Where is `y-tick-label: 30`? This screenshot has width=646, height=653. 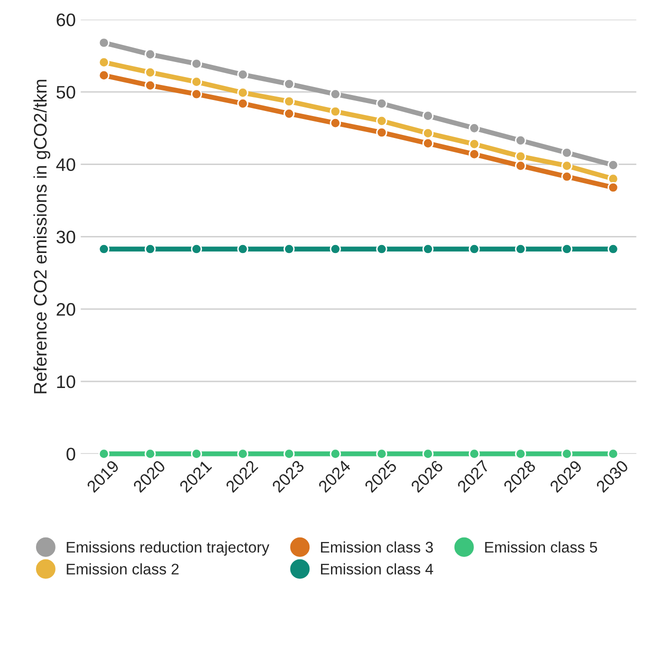 y-tick-label: 30 is located at coordinates (66, 237).